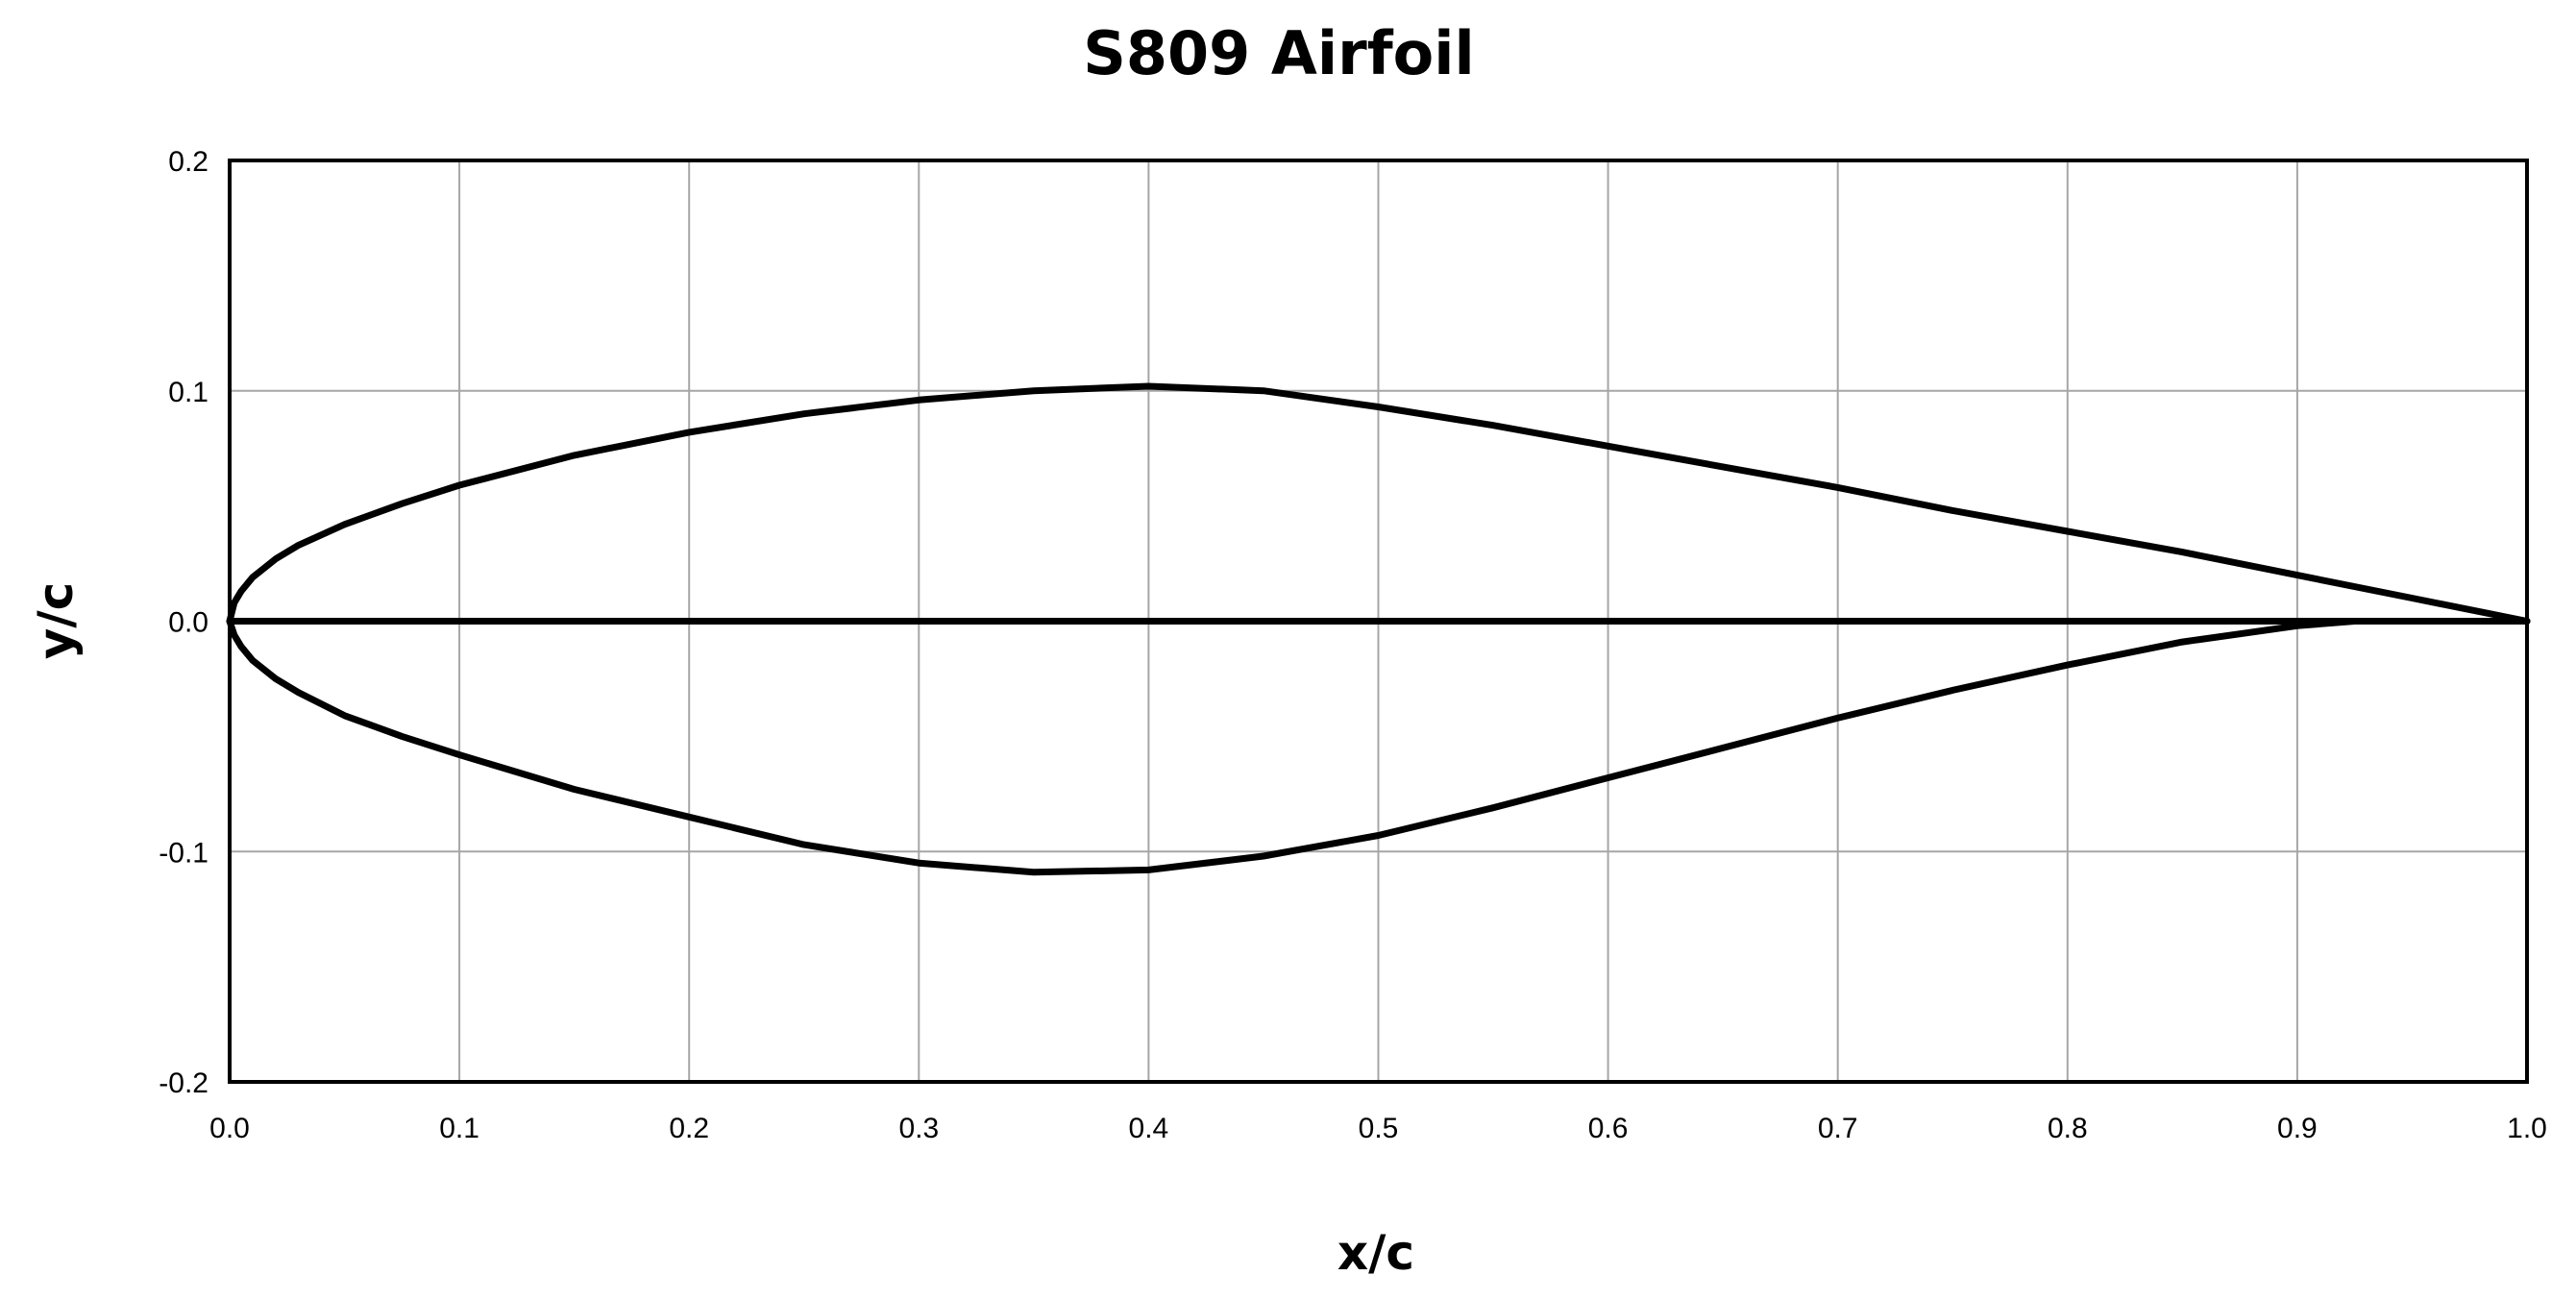  I want to click on y-tick-labels: 0.2 0.1 0.0 -0.1 -0.2, so click(184, 622).